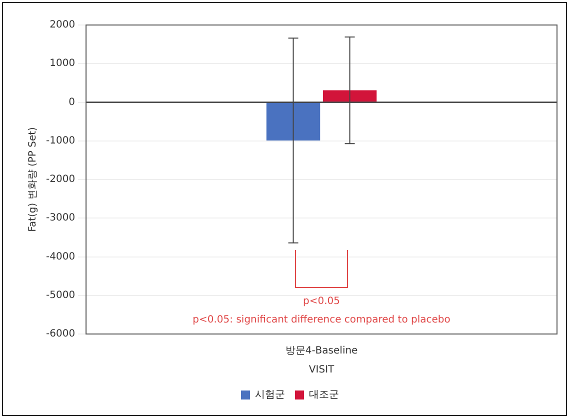  What do you see at coordinates (61, 295) in the screenshot?
I see `y-tick-label: -5000` at bounding box center [61, 295].